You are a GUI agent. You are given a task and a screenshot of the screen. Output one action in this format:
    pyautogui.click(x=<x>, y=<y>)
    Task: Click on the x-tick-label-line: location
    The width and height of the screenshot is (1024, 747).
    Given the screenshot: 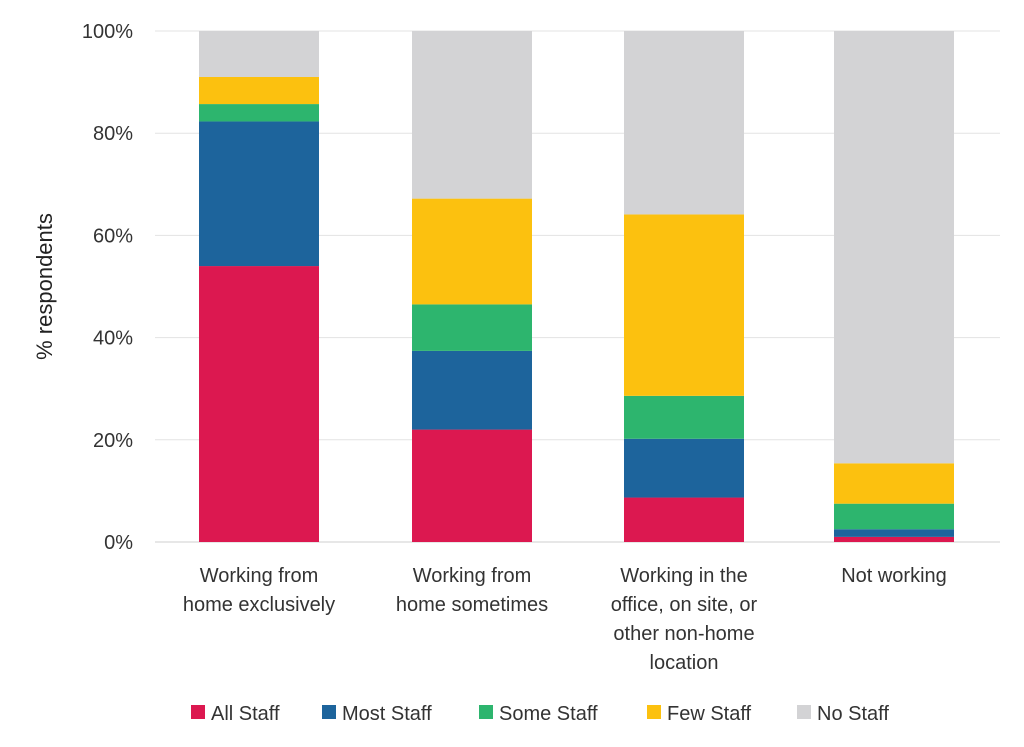 What is the action you would take?
    pyautogui.click(x=684, y=663)
    